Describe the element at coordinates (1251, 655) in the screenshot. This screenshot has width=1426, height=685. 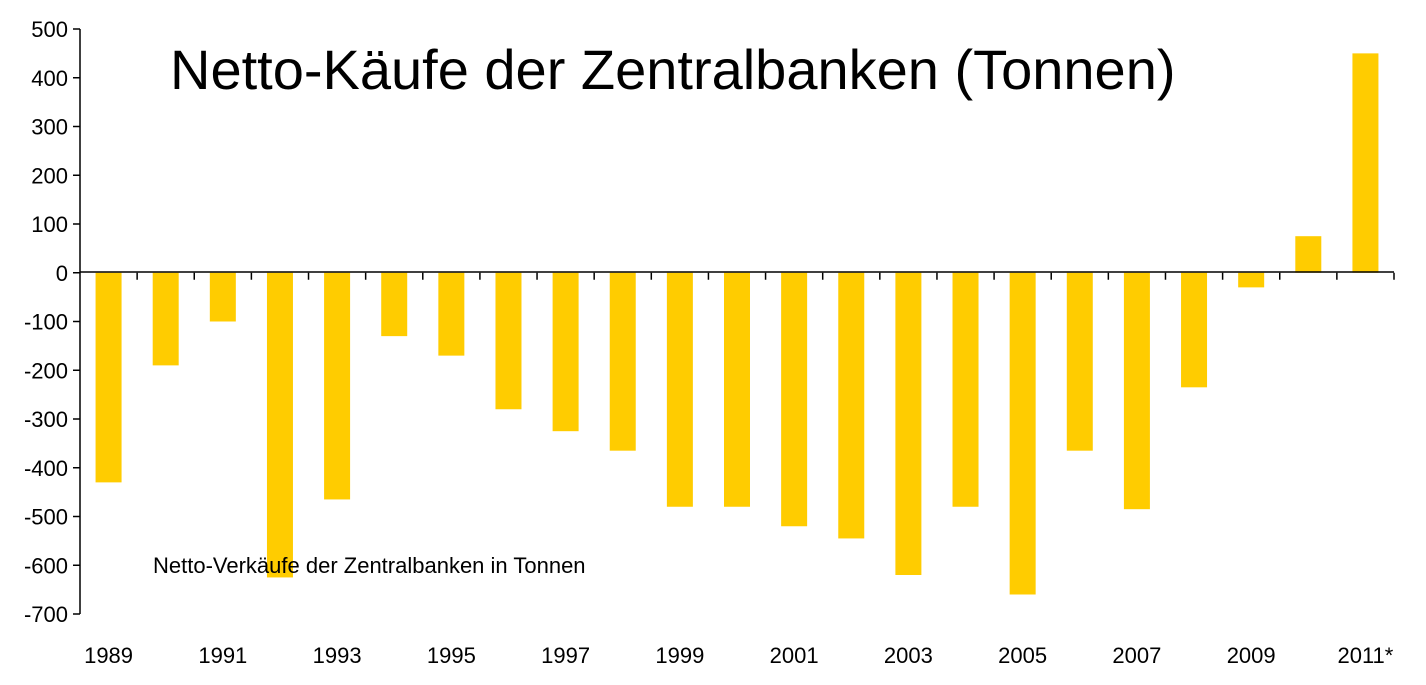
I see `x-tick-label: 2009` at that location.